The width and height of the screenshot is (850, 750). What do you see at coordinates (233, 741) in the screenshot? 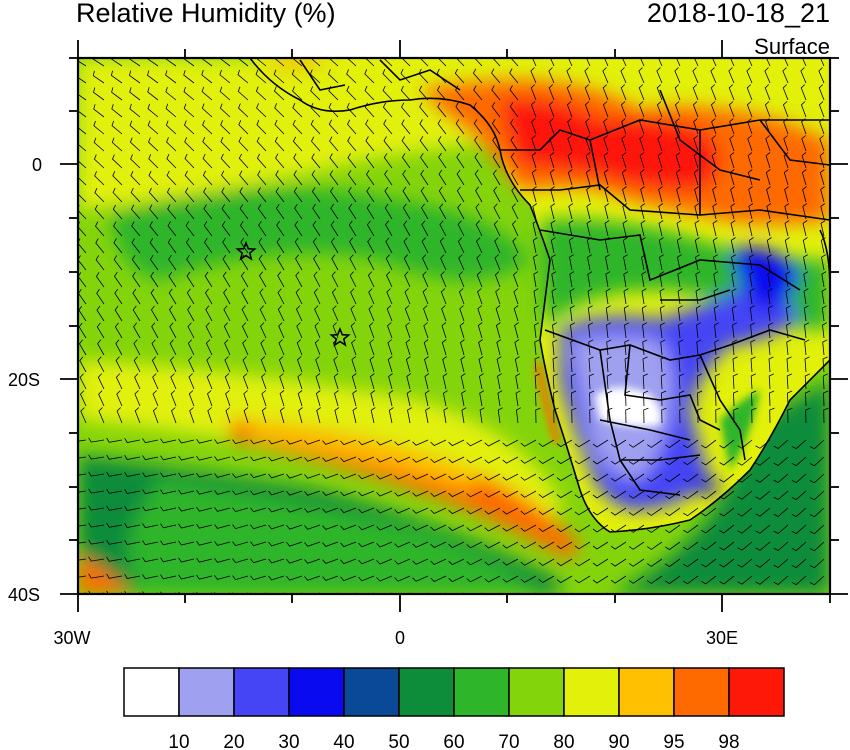
I see `colorbar-label: 20` at bounding box center [233, 741].